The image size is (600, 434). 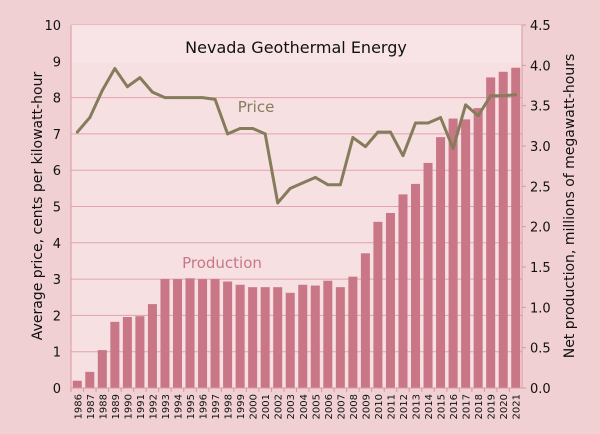 What do you see at coordinates (57, 353) in the screenshot?
I see `y-left-tick-label: 1` at bounding box center [57, 353].